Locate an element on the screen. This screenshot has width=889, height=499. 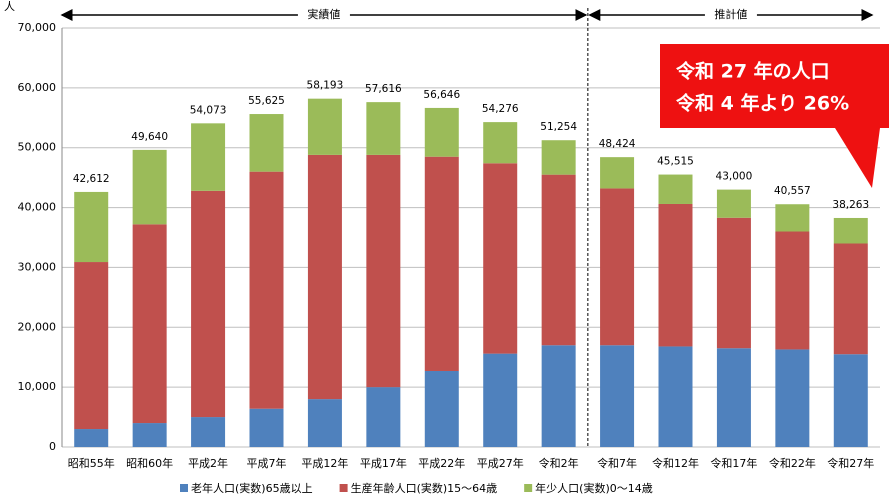
y-tick-label: 0 is located at coordinates (52, 446).